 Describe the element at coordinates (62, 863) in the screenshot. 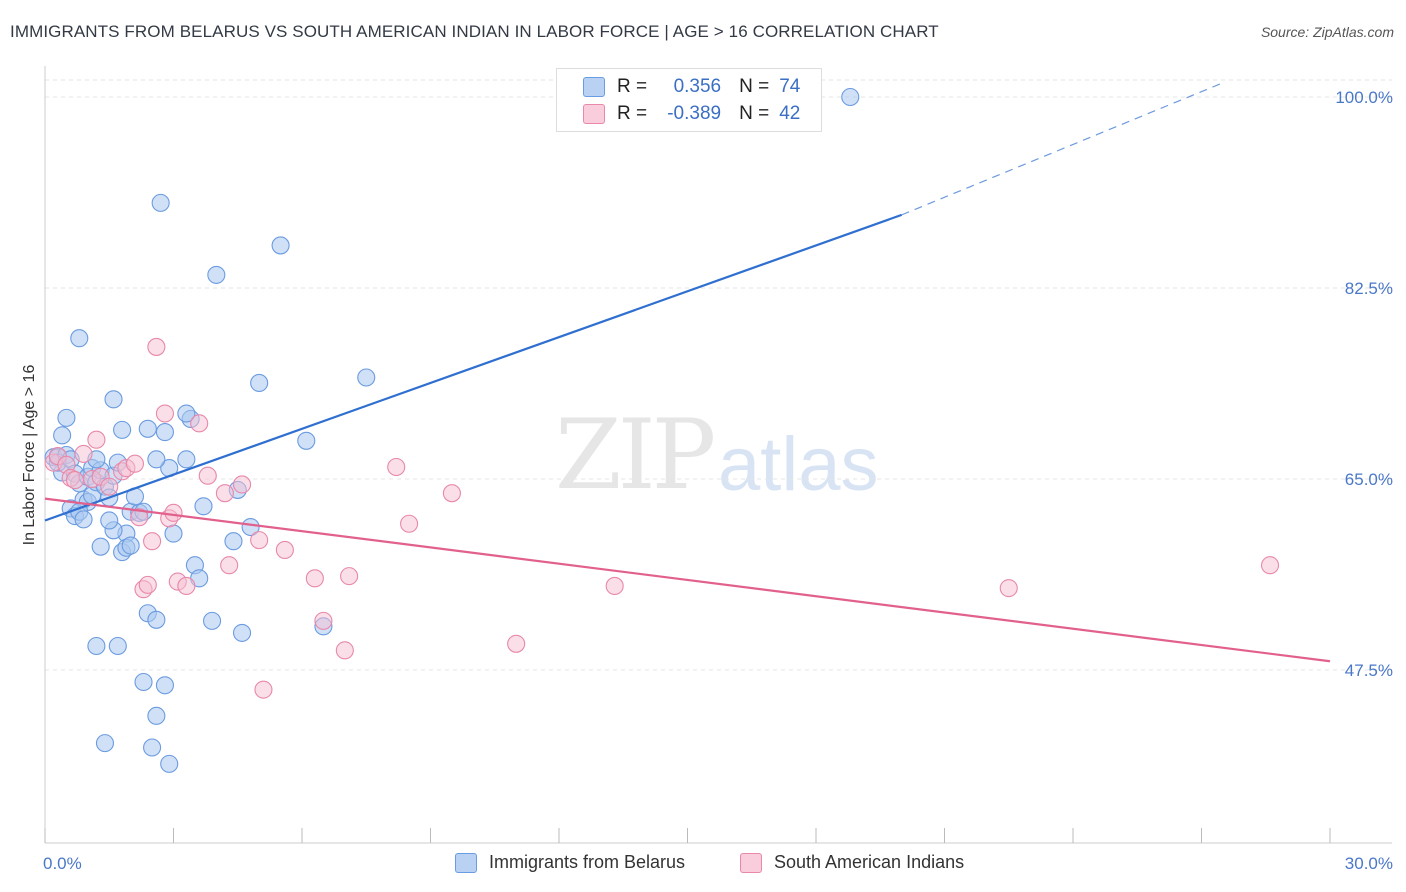

I see `x-tick-label-min: 0.0%` at that location.